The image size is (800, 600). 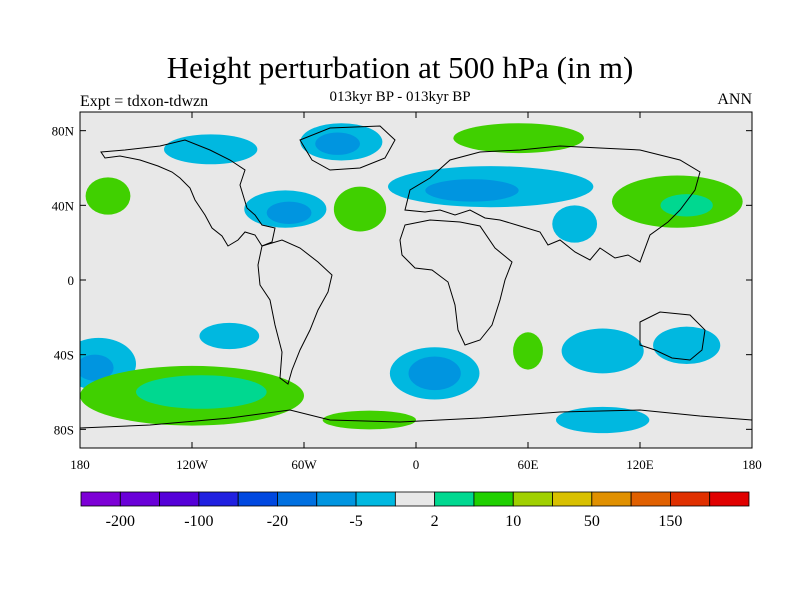 I want to click on contour-region-europe-low-core, so click(x=472, y=190).